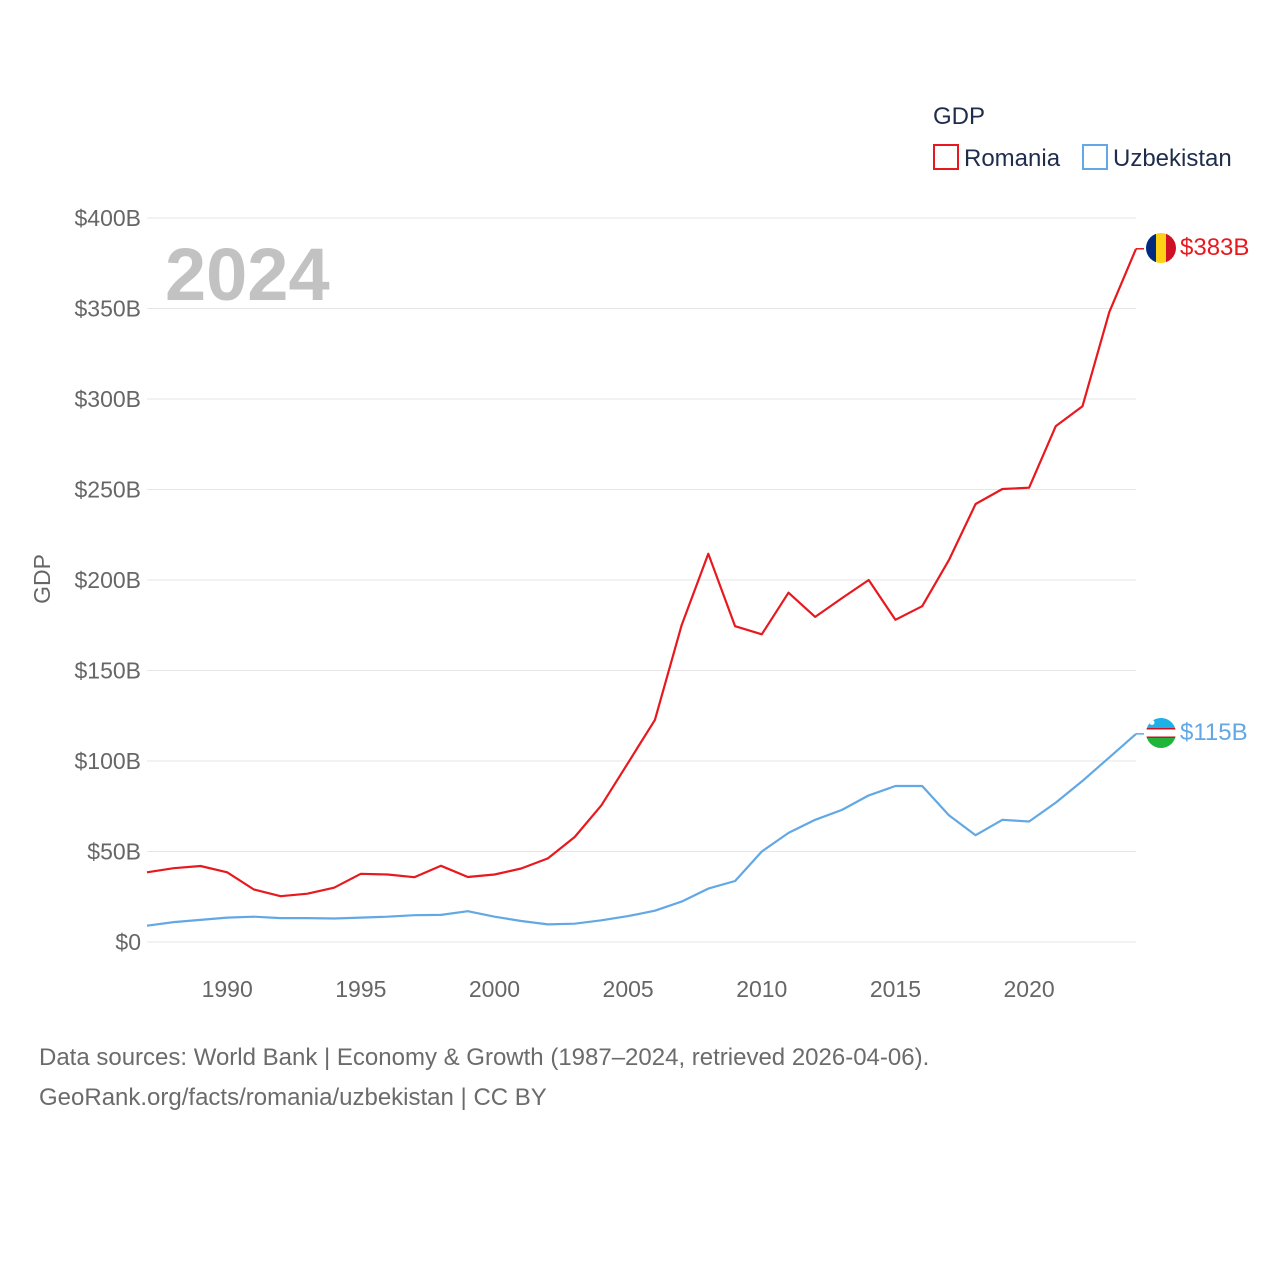 The width and height of the screenshot is (1280, 1280). I want to click on x-tick-label: 2005, so click(628, 989).